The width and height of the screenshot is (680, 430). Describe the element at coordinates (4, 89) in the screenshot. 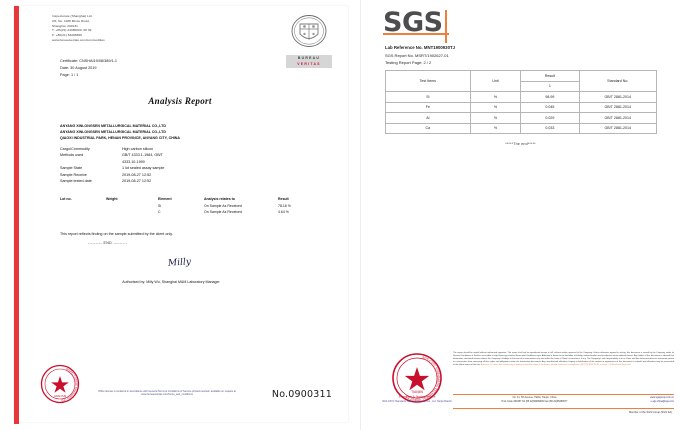

I see `certificate-watermark: Certificate` at that location.